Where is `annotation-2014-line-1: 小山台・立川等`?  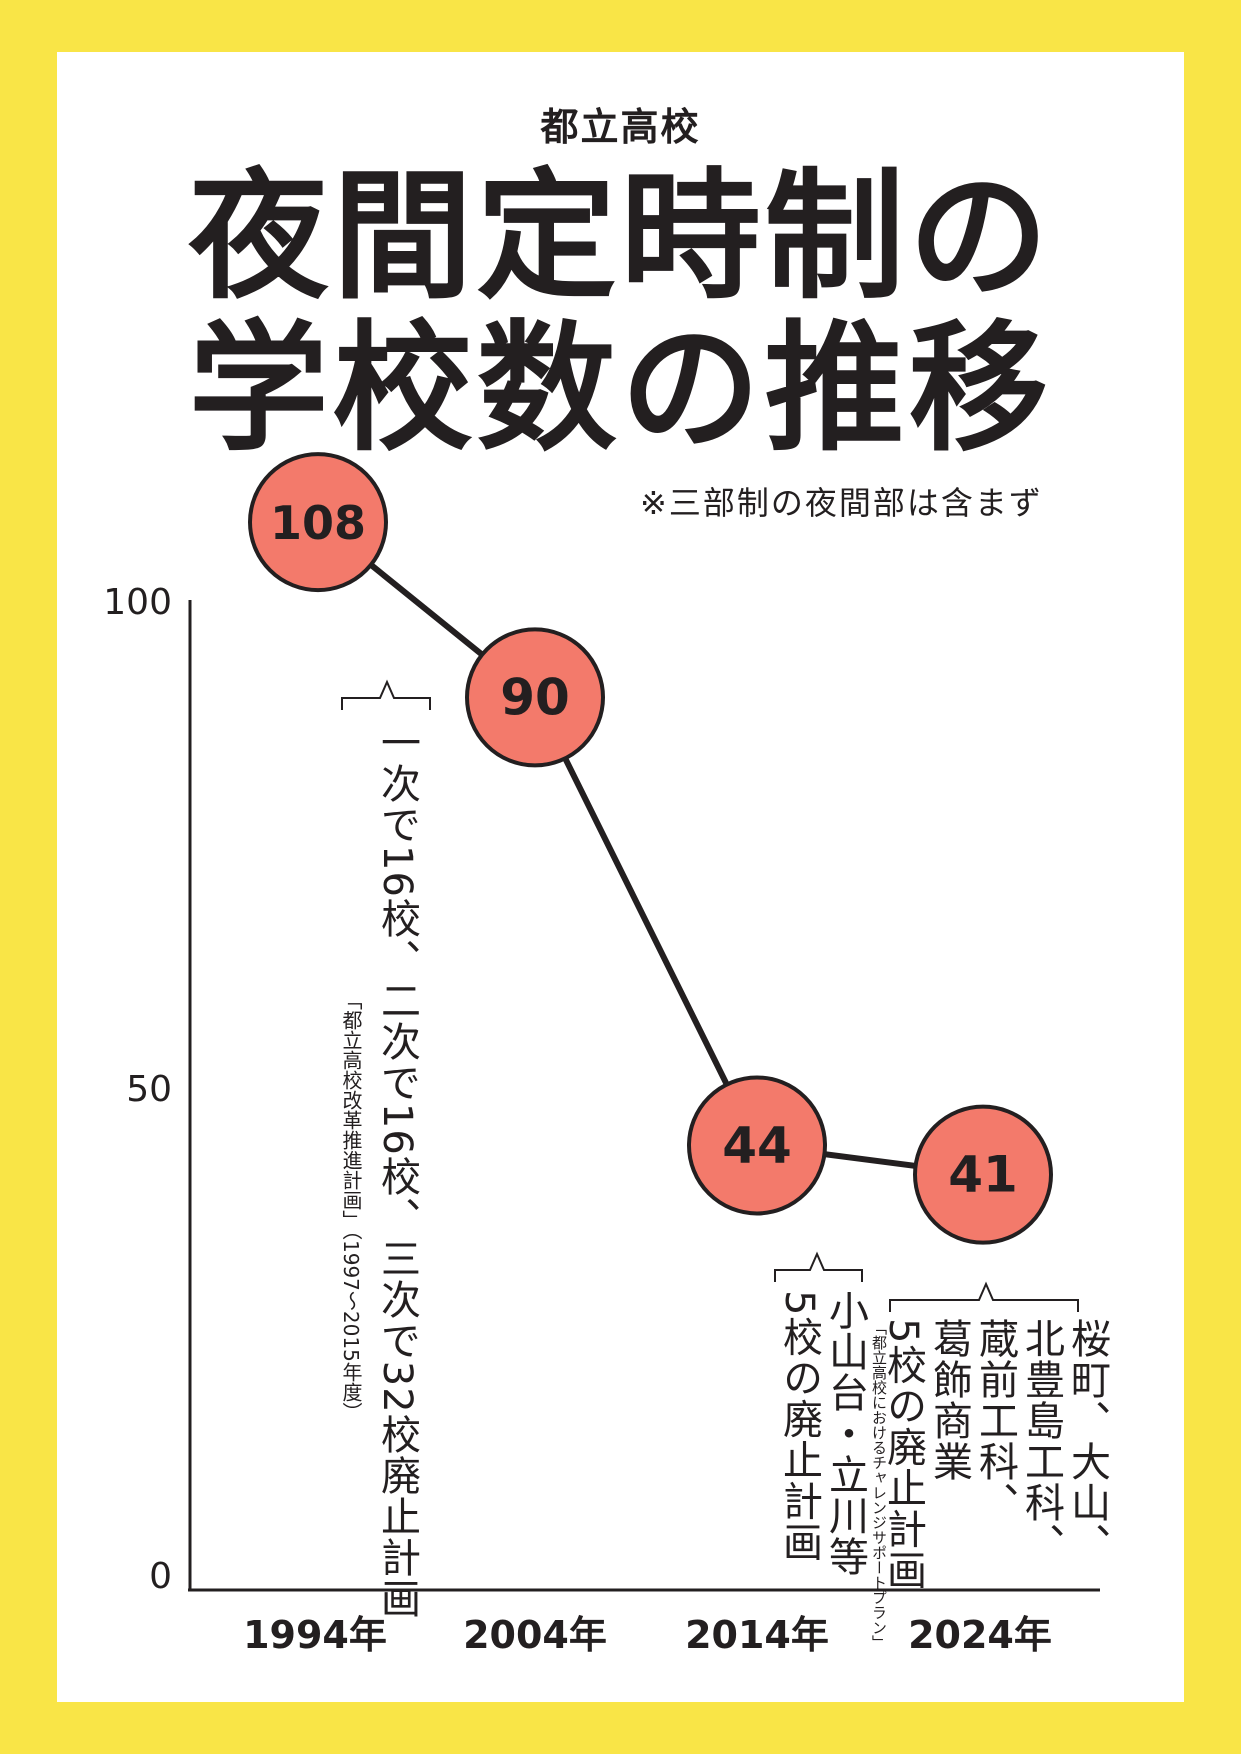
annotation-2014-line-1: 小山台・立川等 is located at coordinates (845, 1433).